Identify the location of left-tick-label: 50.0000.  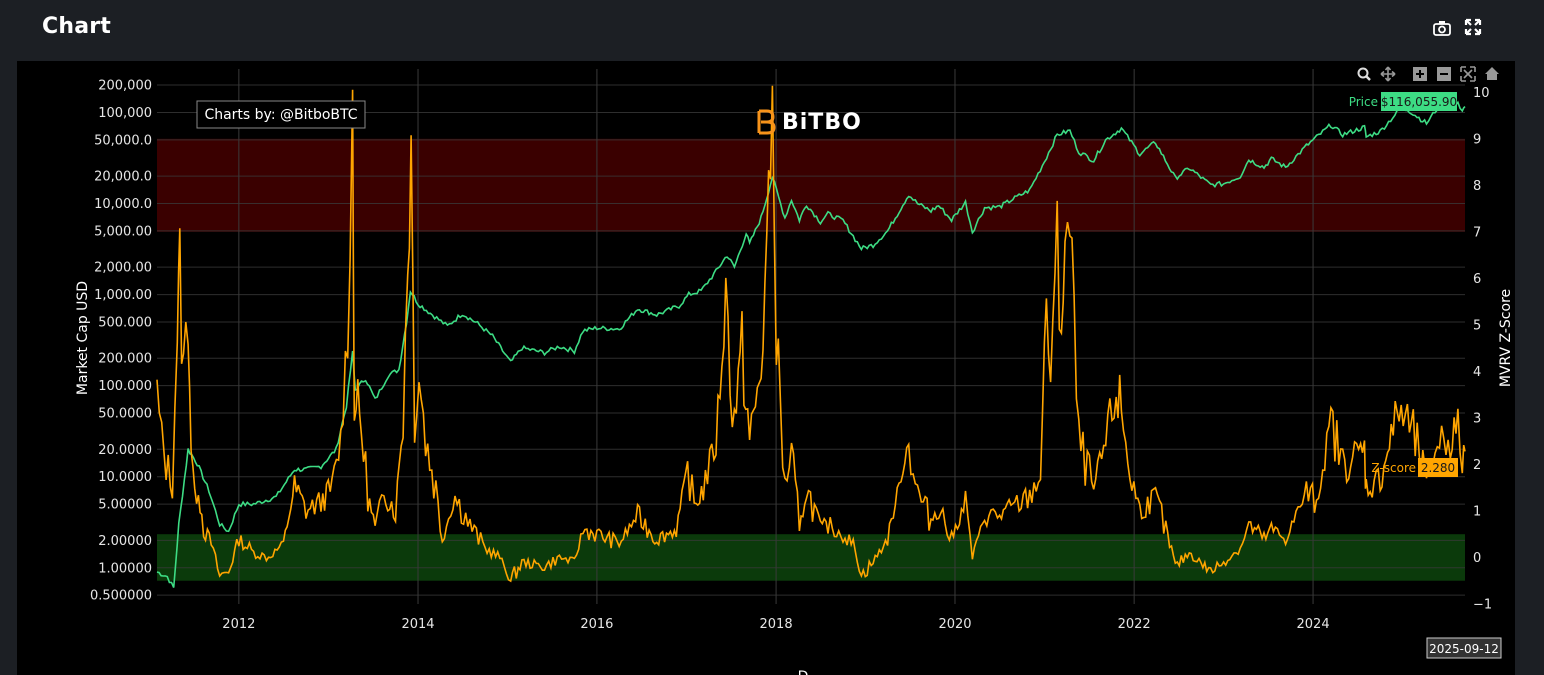
(125, 414).